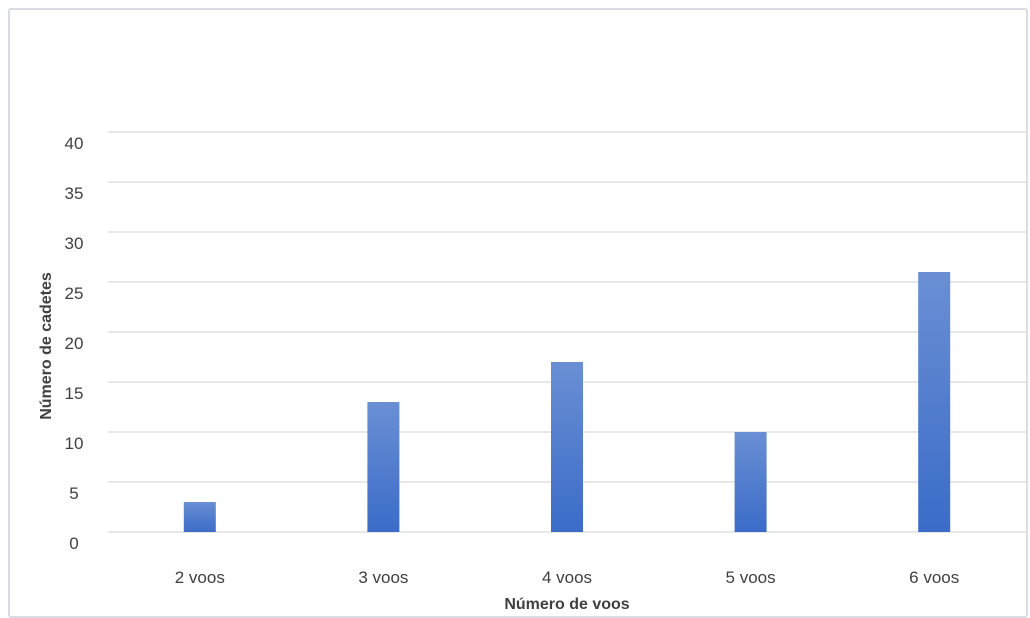 This screenshot has width=1030, height=618. Describe the element at coordinates (200, 577) in the screenshot. I see `x-tick-label: 2 voos` at that location.